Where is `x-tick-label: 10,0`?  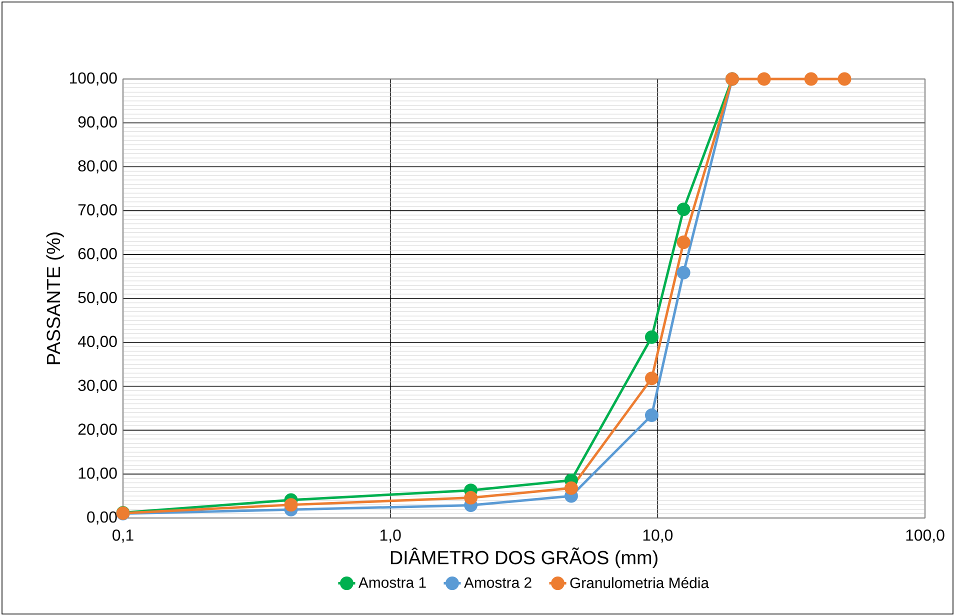
x-tick-label: 10,0 is located at coordinates (658, 536).